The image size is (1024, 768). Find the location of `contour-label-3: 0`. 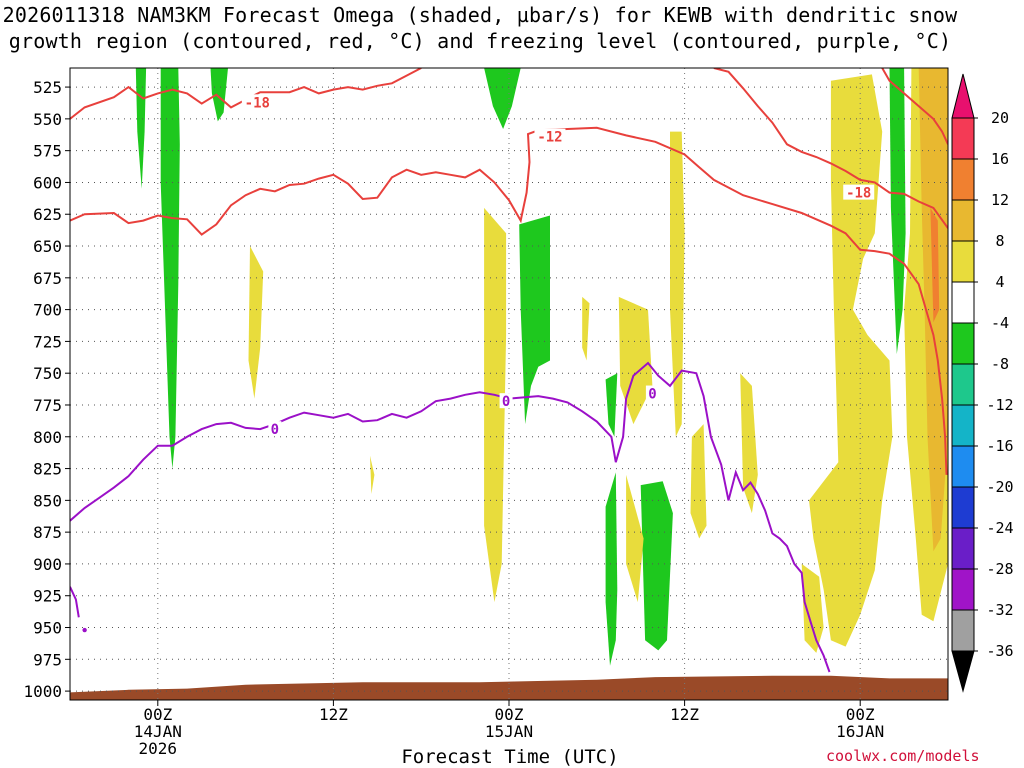

contour-label-3: 0 is located at coordinates (275, 430).